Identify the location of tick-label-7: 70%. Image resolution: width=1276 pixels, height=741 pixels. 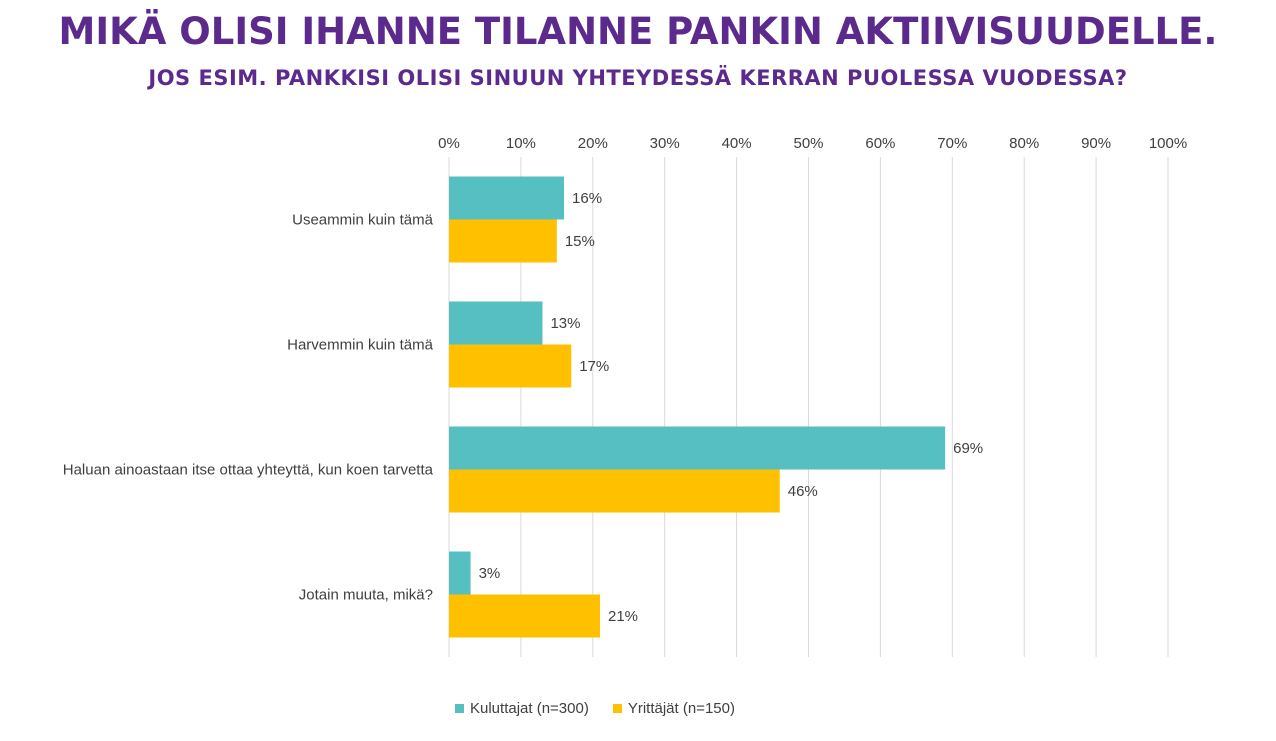
(952, 143).